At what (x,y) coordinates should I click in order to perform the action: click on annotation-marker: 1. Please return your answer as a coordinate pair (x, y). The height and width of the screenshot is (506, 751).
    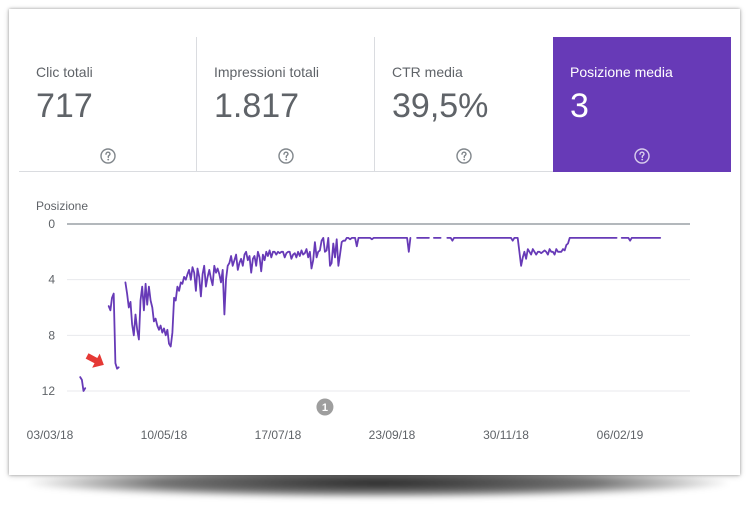
    Looking at the image, I should click on (325, 407).